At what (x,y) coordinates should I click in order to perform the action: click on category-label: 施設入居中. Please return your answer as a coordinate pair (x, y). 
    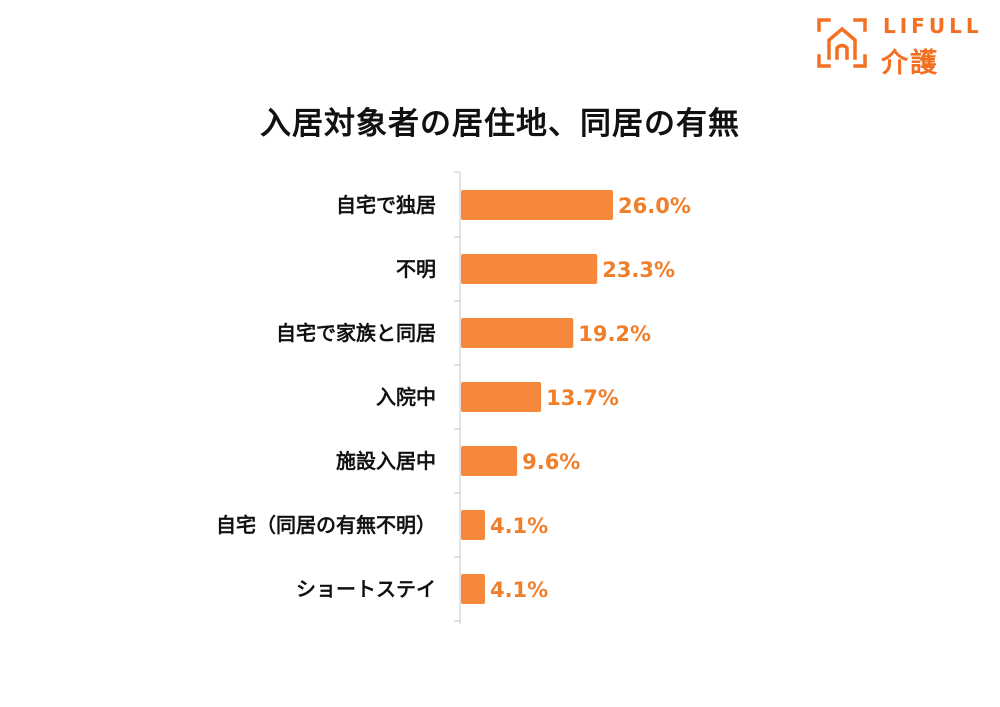
    Looking at the image, I should click on (386, 461).